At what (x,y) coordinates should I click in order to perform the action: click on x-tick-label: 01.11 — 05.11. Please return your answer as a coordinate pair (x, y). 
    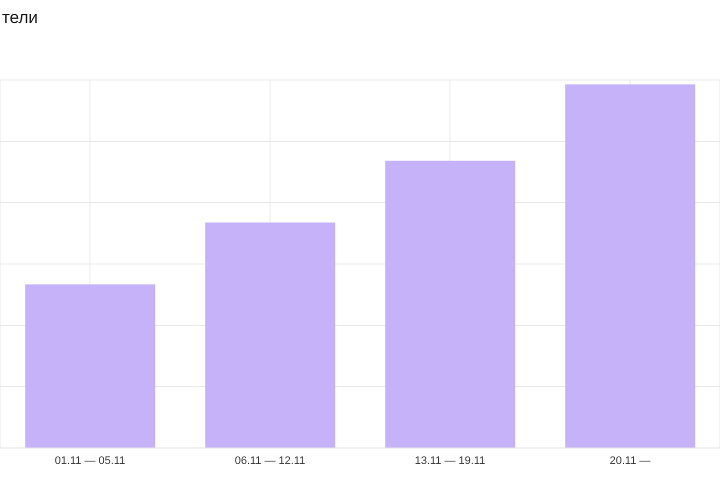
    Looking at the image, I should click on (90, 460).